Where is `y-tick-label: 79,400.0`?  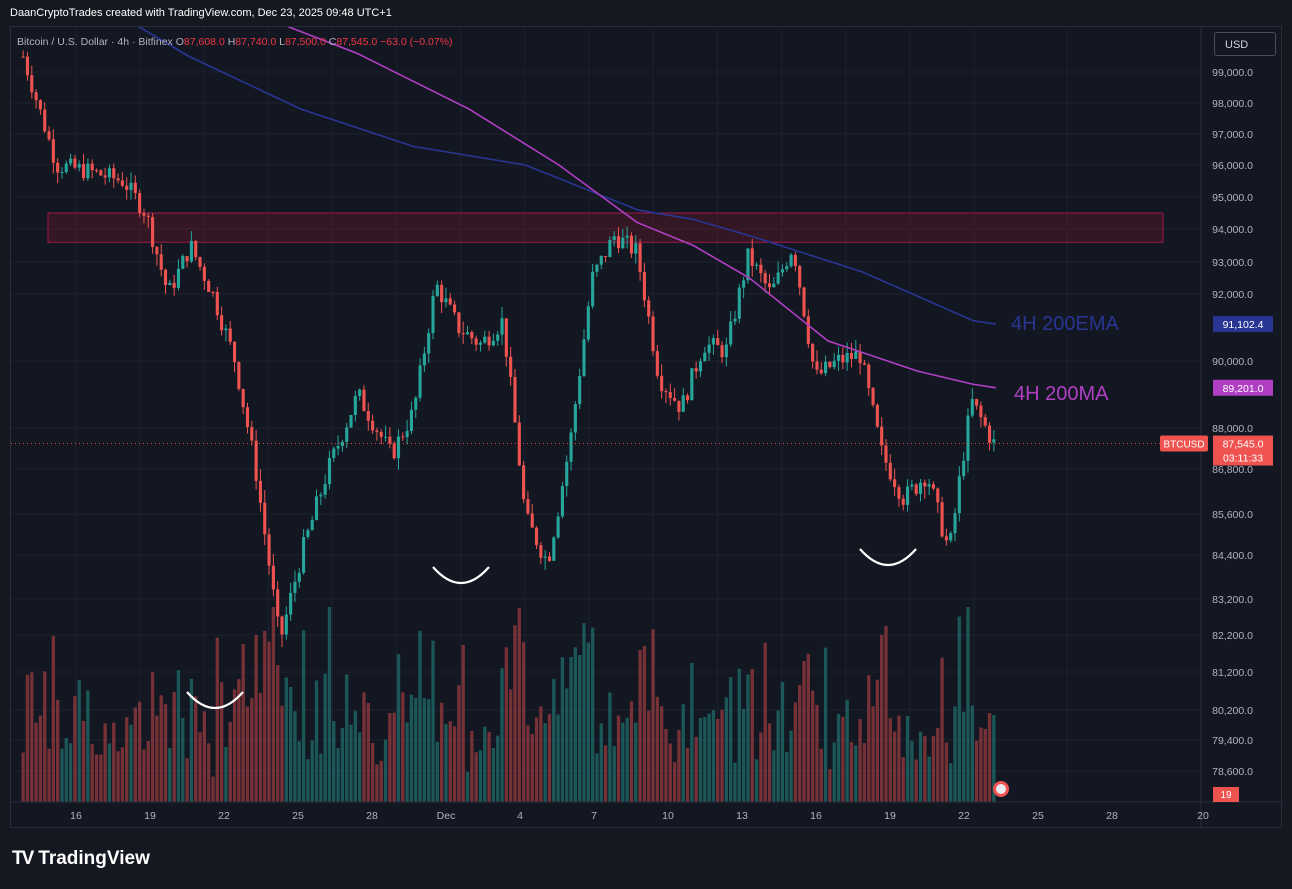 y-tick-label: 79,400.0 is located at coordinates (1232, 741).